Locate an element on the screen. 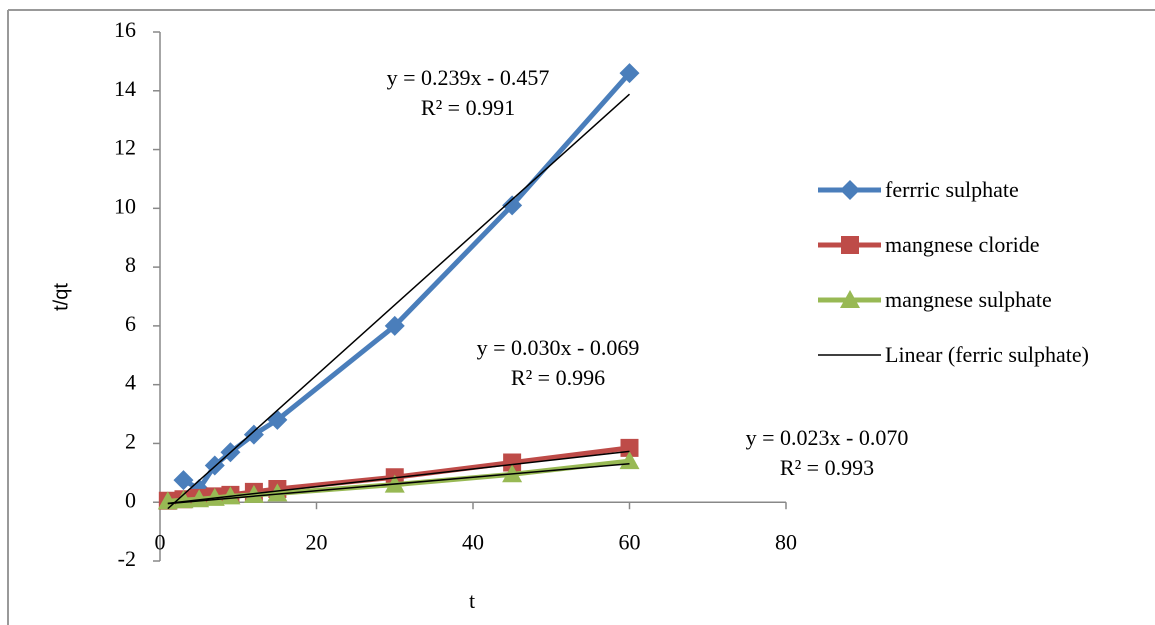 Image resolution: width=1155 pixels, height=625 pixels. y-tick-label: 10 is located at coordinates (125, 205).